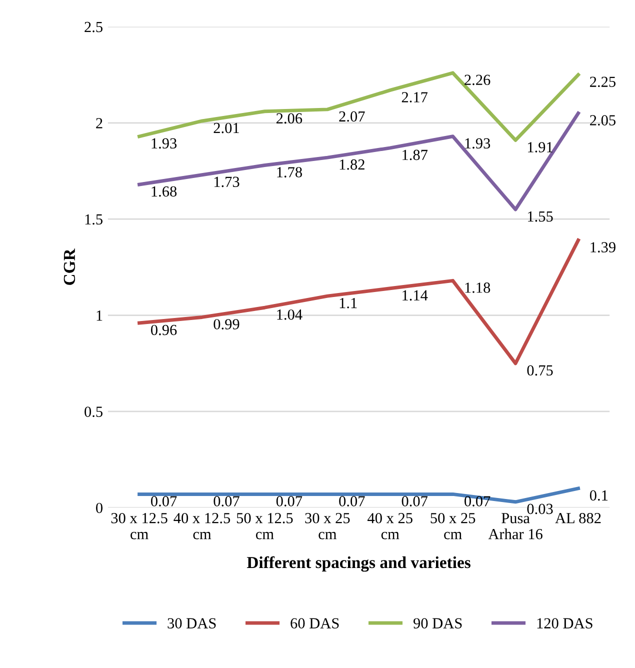  I want to click on data-label: 2.25, so click(603, 82).